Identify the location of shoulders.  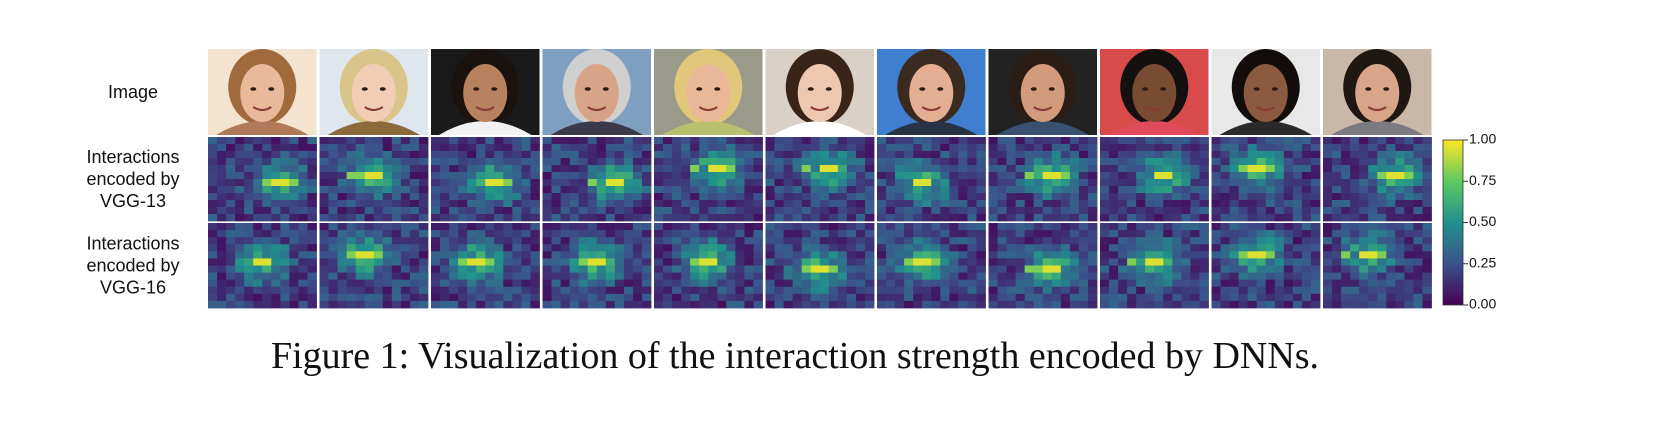
(1265, 128).